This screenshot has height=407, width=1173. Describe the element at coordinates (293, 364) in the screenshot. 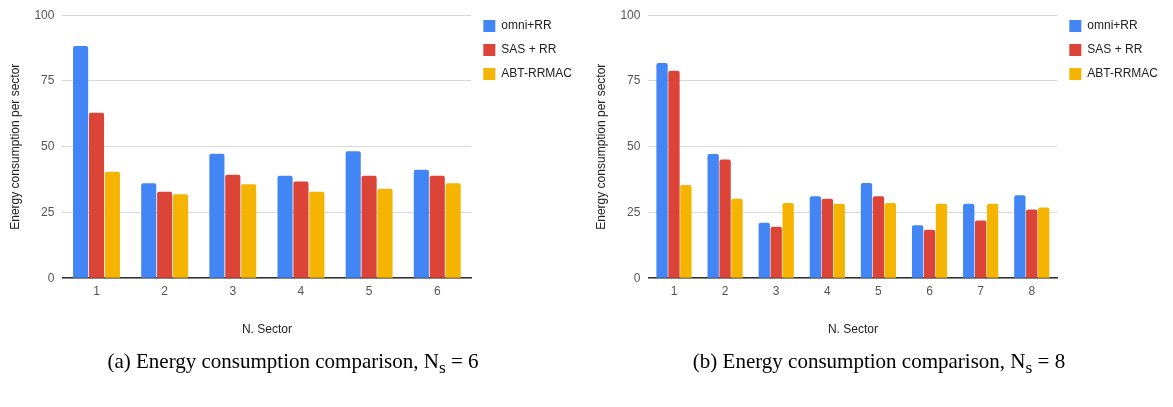

I see `text: (a) Energy consumption comparison, N$_{s}$ = 6` at that location.